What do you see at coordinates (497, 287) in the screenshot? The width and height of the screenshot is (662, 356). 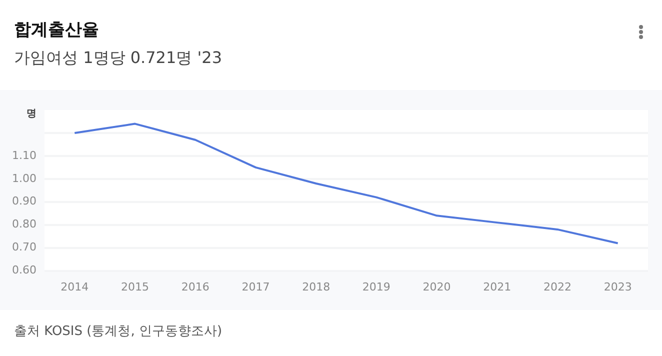 I see `x-tick-label: 2021` at bounding box center [497, 287].